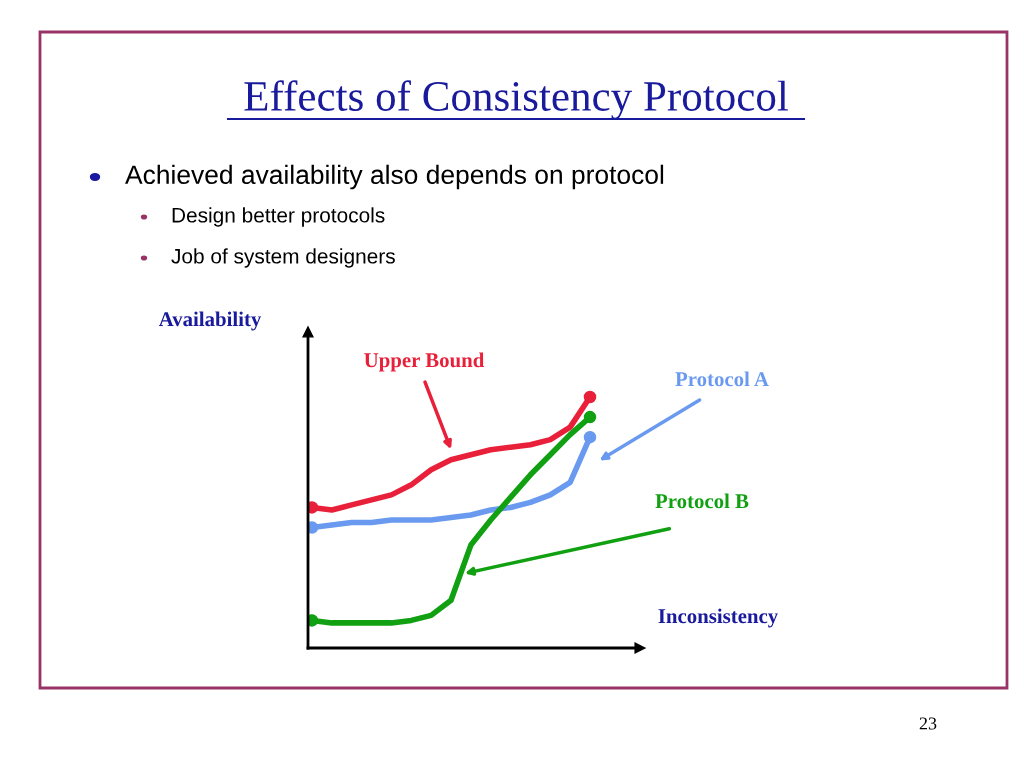 This screenshot has height=768, width=1024. What do you see at coordinates (722, 379) in the screenshot?
I see `text: Protocol A` at bounding box center [722, 379].